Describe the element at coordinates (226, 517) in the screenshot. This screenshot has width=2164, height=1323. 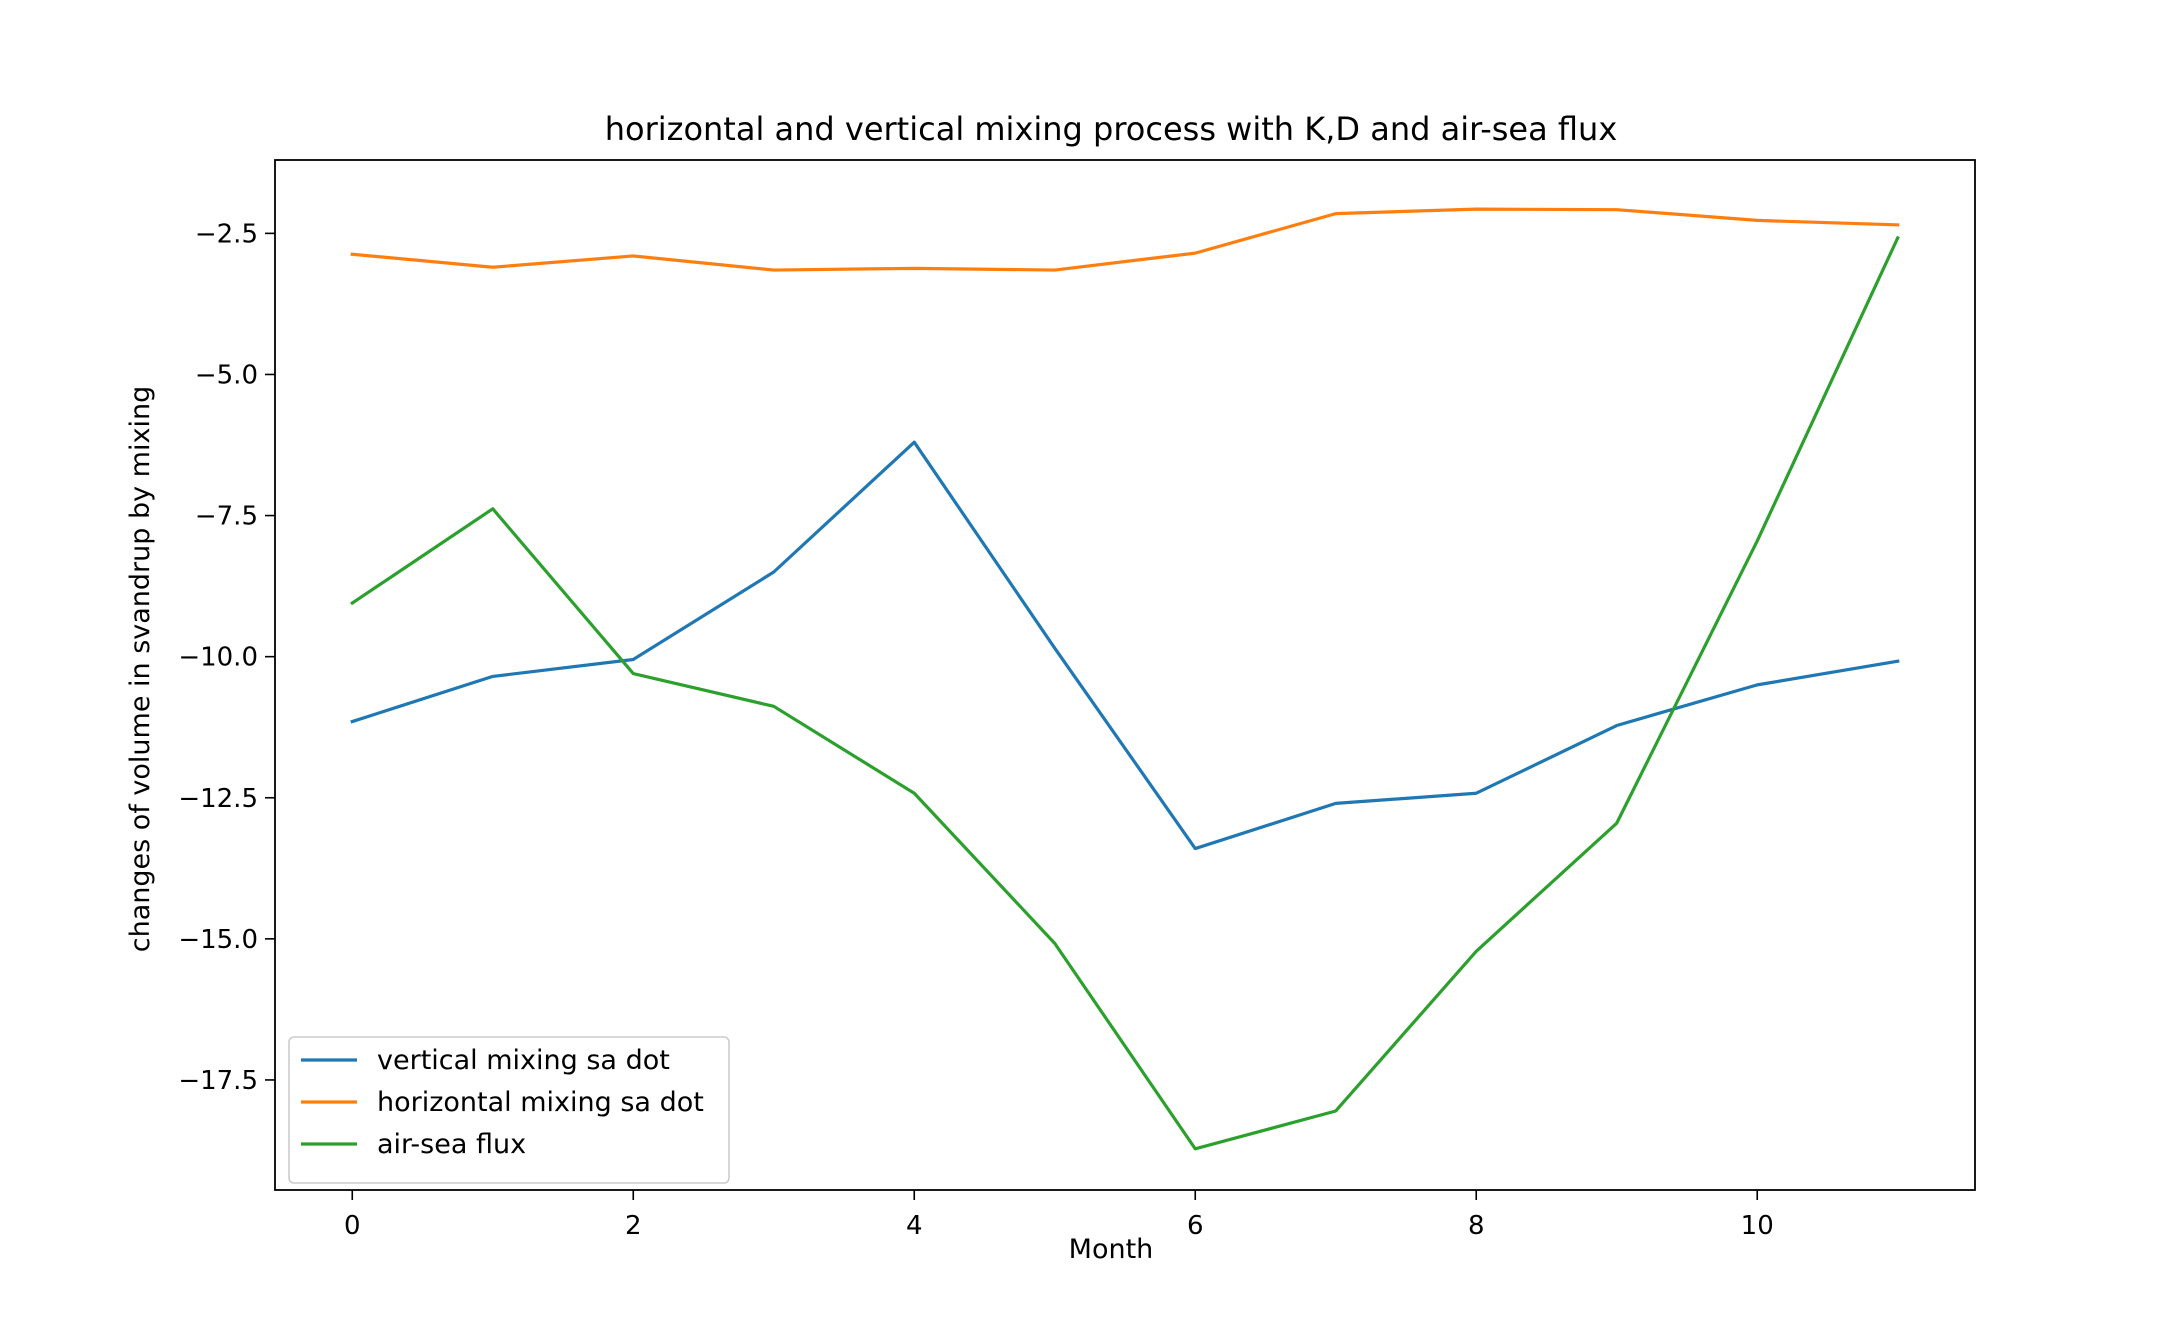
I see `y-tick-label: −7.5` at that location.